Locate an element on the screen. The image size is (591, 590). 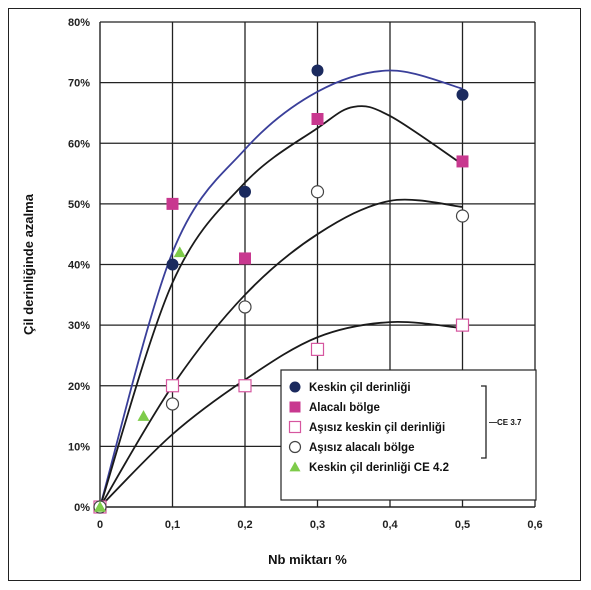
y-tick-label: 30% is located at coordinates (79, 326).